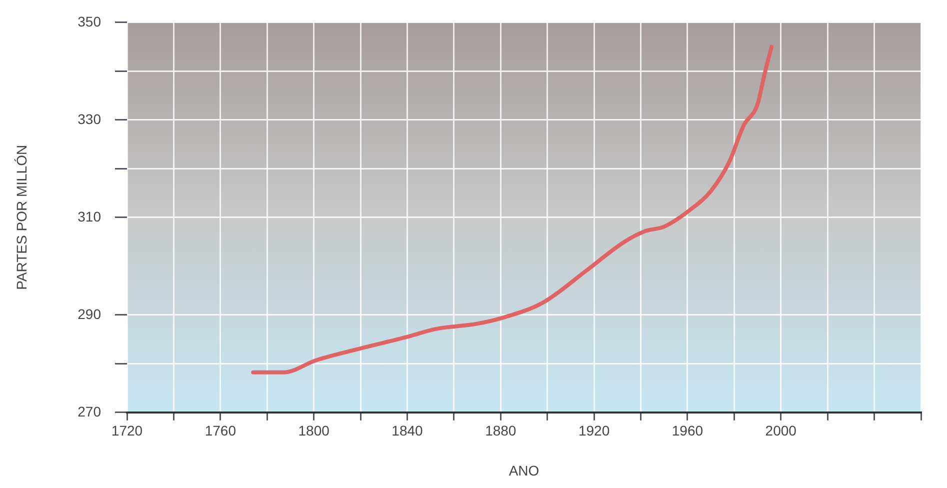 The image size is (947, 488). Describe the element at coordinates (781, 430) in the screenshot. I see `x-tick-label: 2000` at that location.